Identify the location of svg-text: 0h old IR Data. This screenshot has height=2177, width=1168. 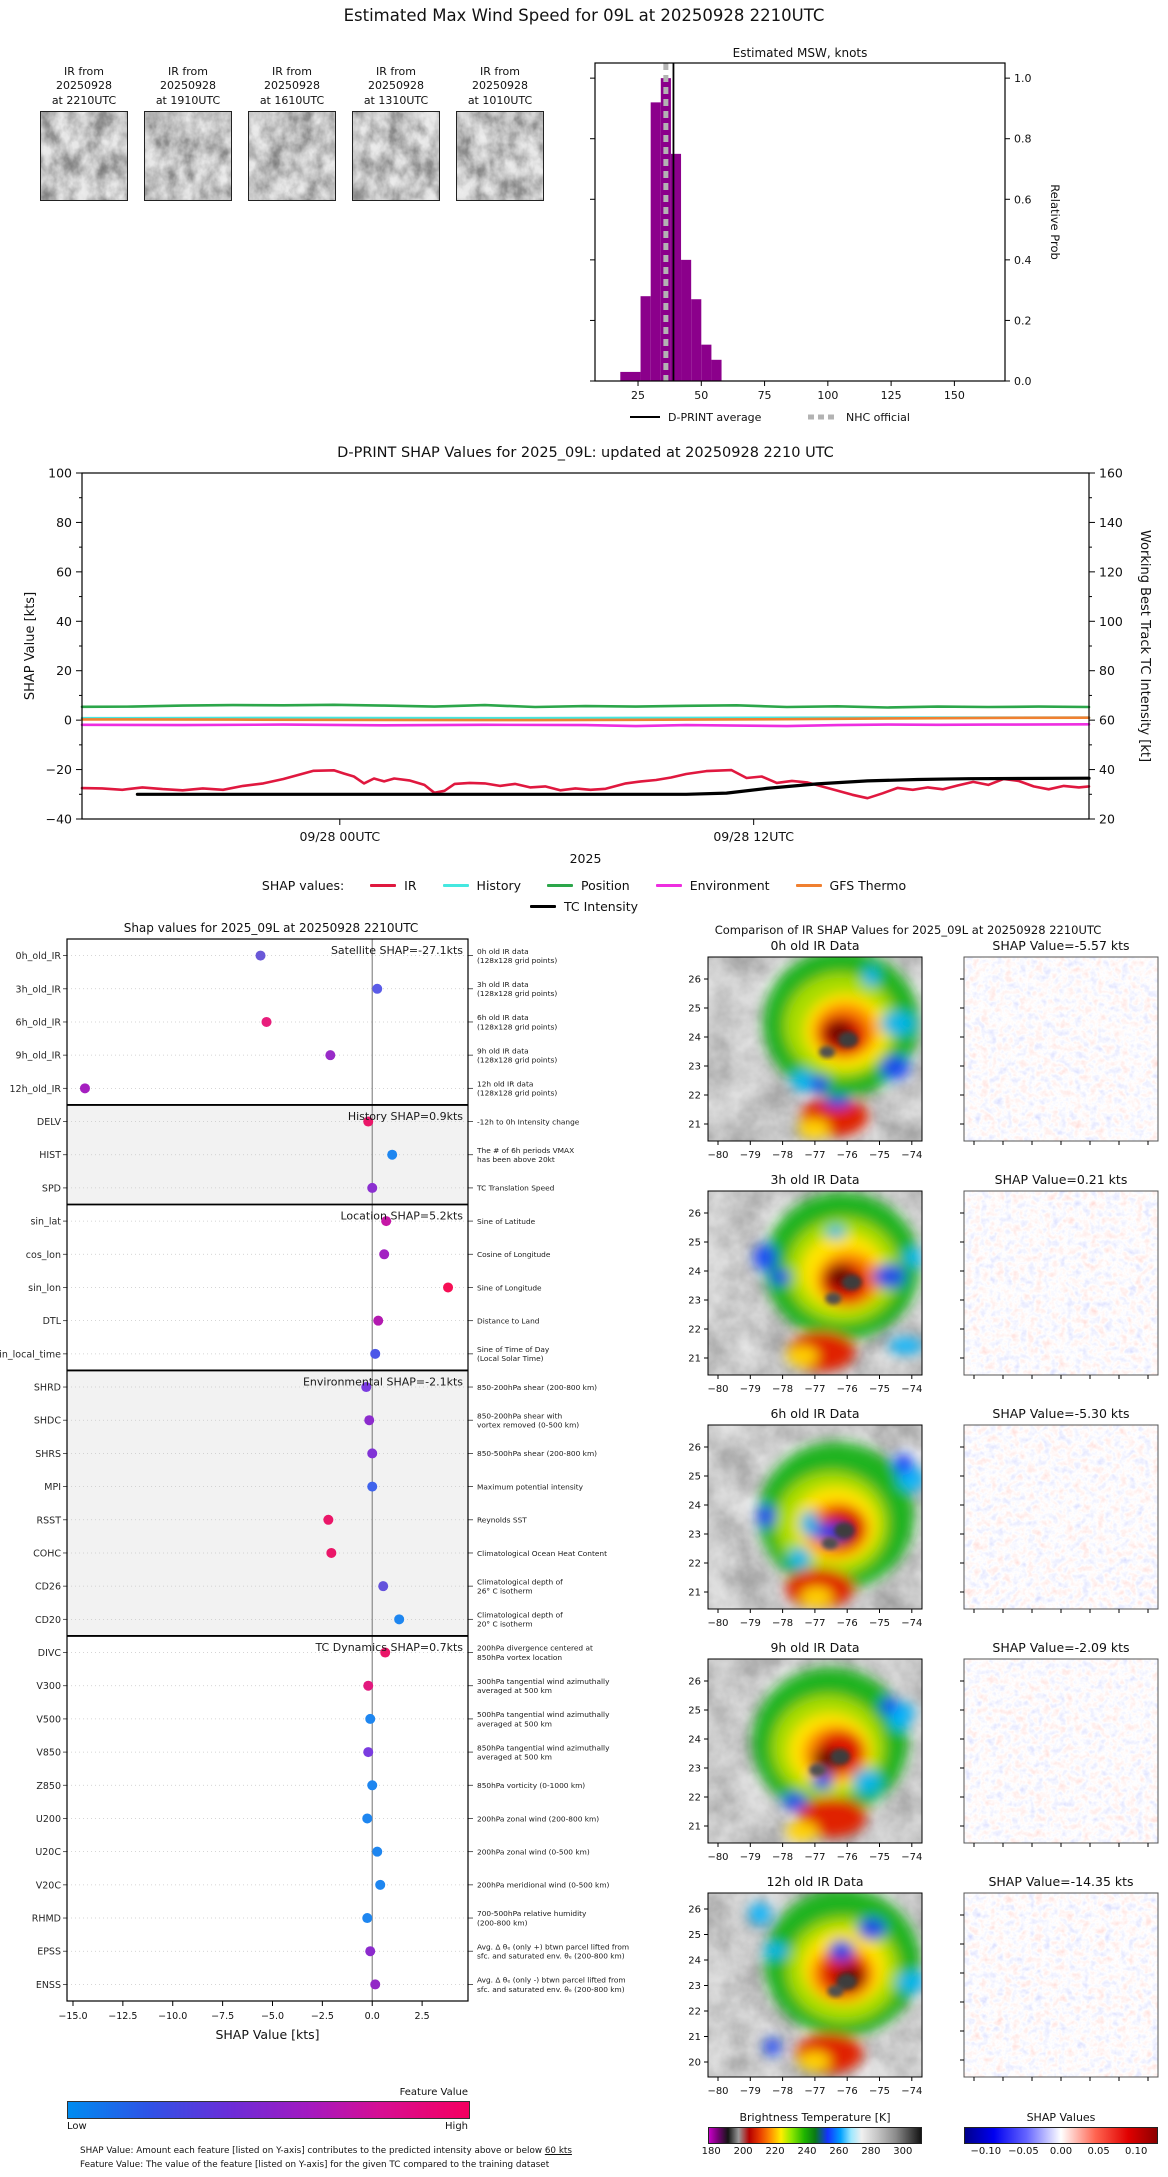
(814, 945).